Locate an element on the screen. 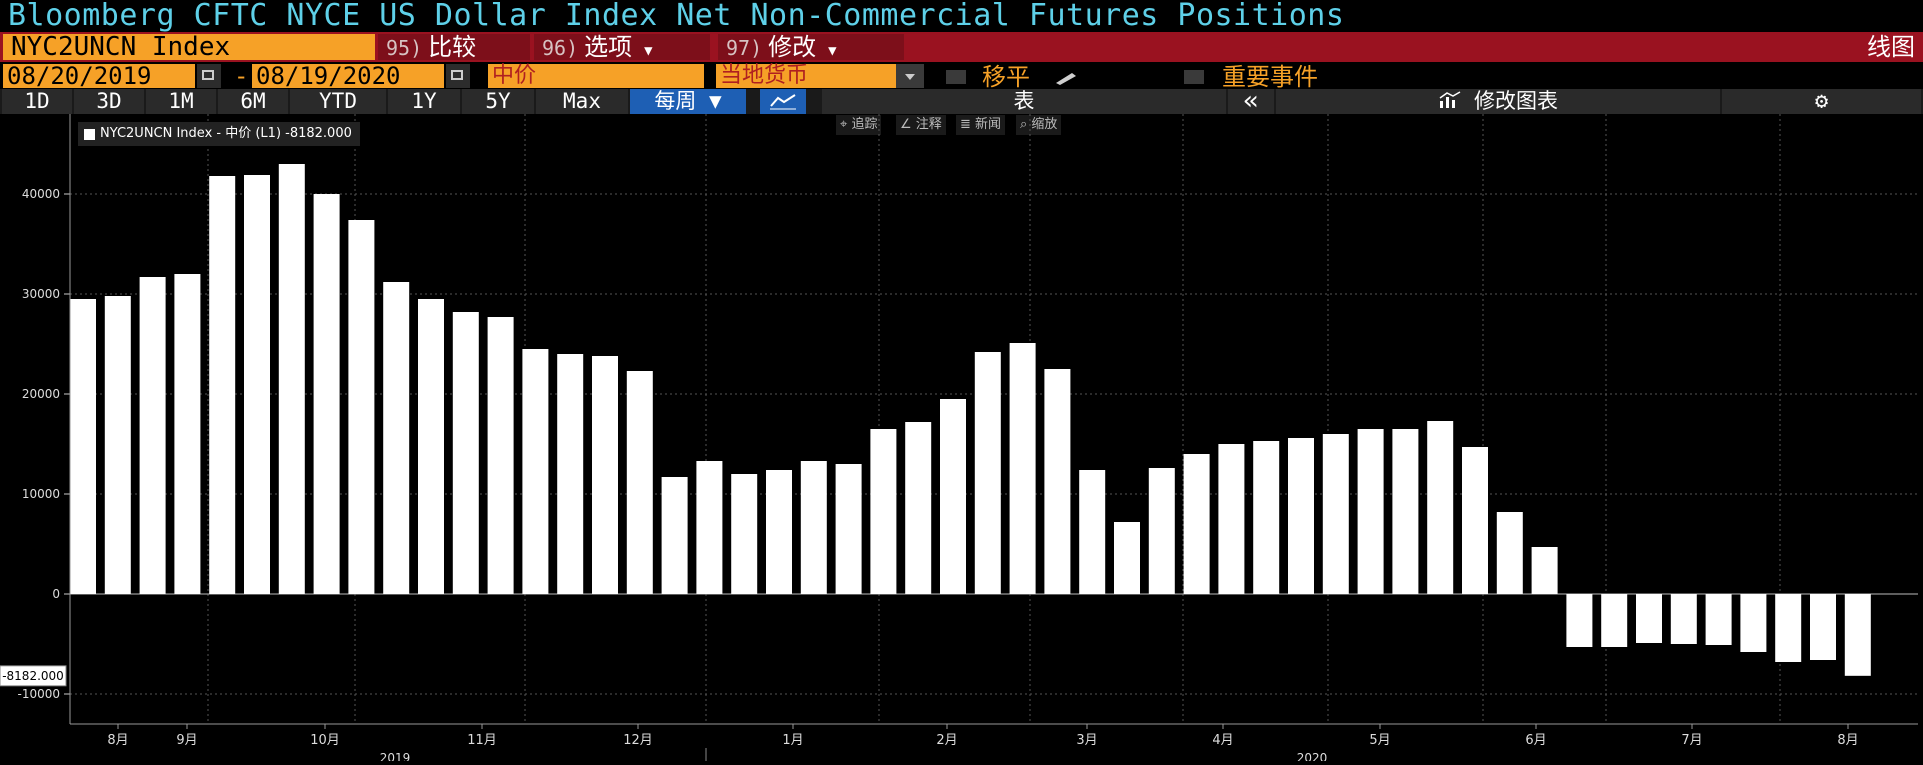 Image resolution: width=1923 pixels, height=765 pixels. crosshair-icon: ⌖ is located at coordinates (846, 124).